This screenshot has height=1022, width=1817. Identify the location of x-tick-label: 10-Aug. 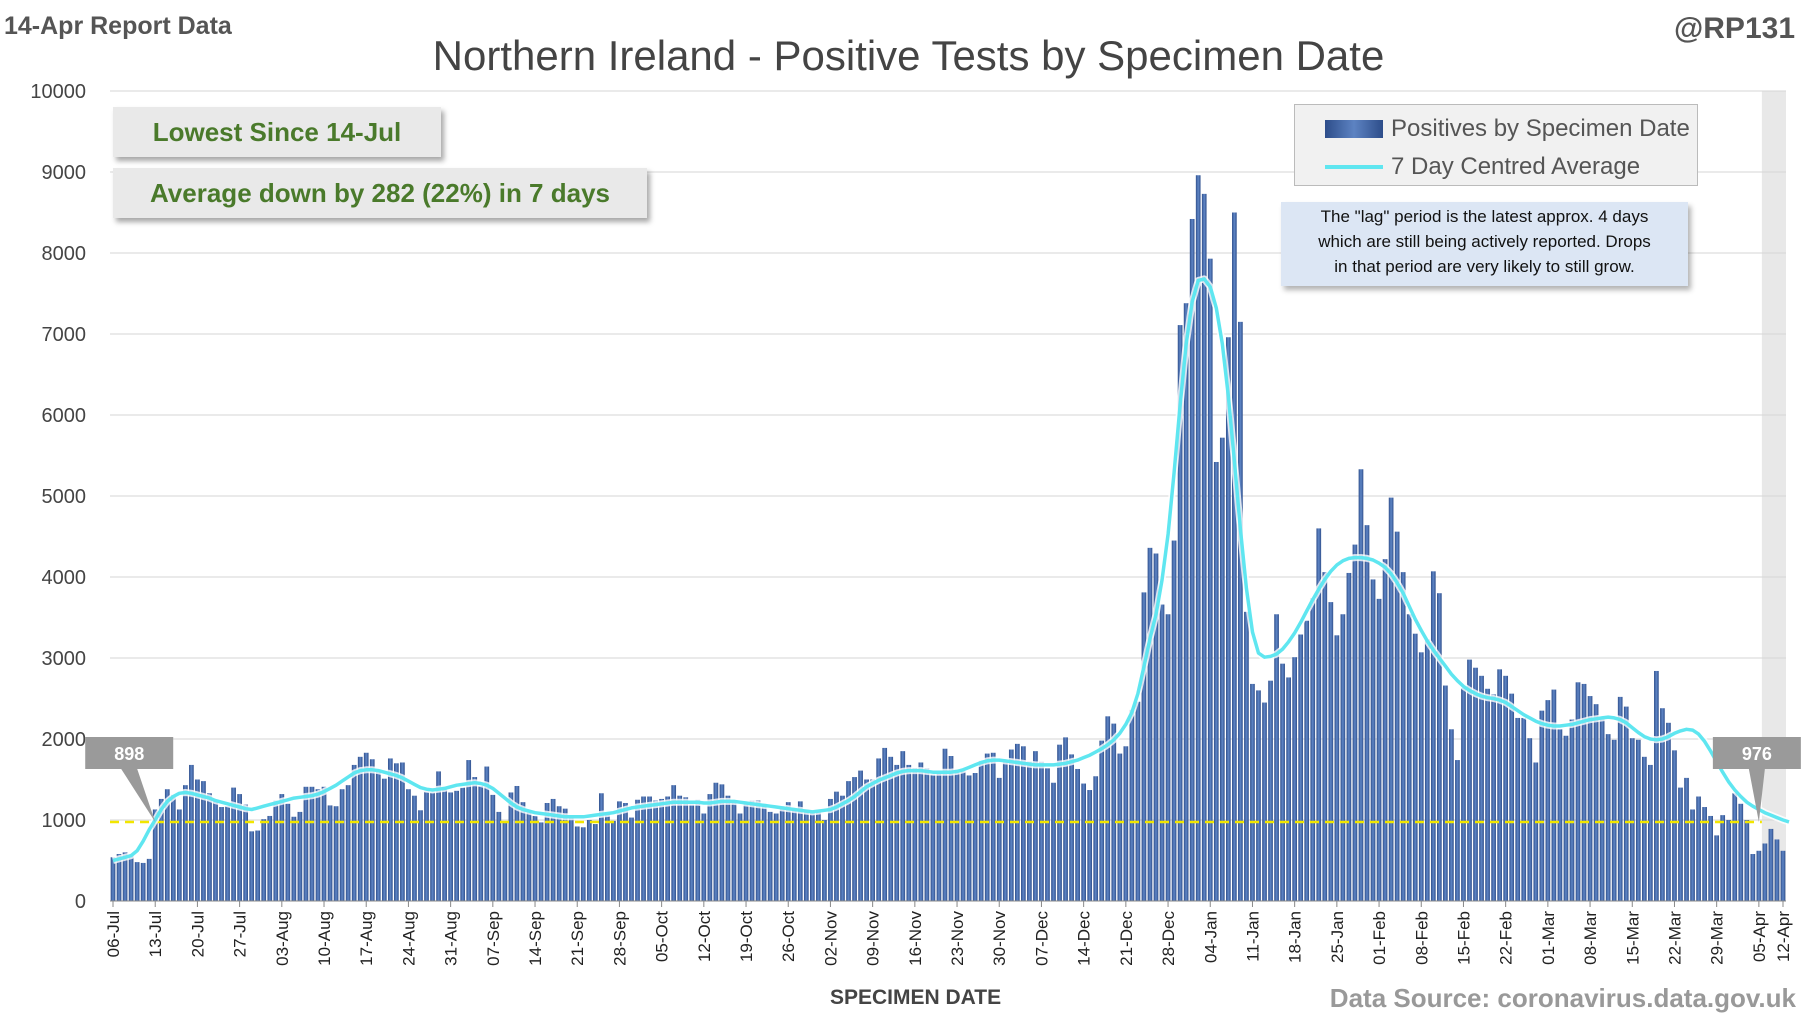
(324, 938).